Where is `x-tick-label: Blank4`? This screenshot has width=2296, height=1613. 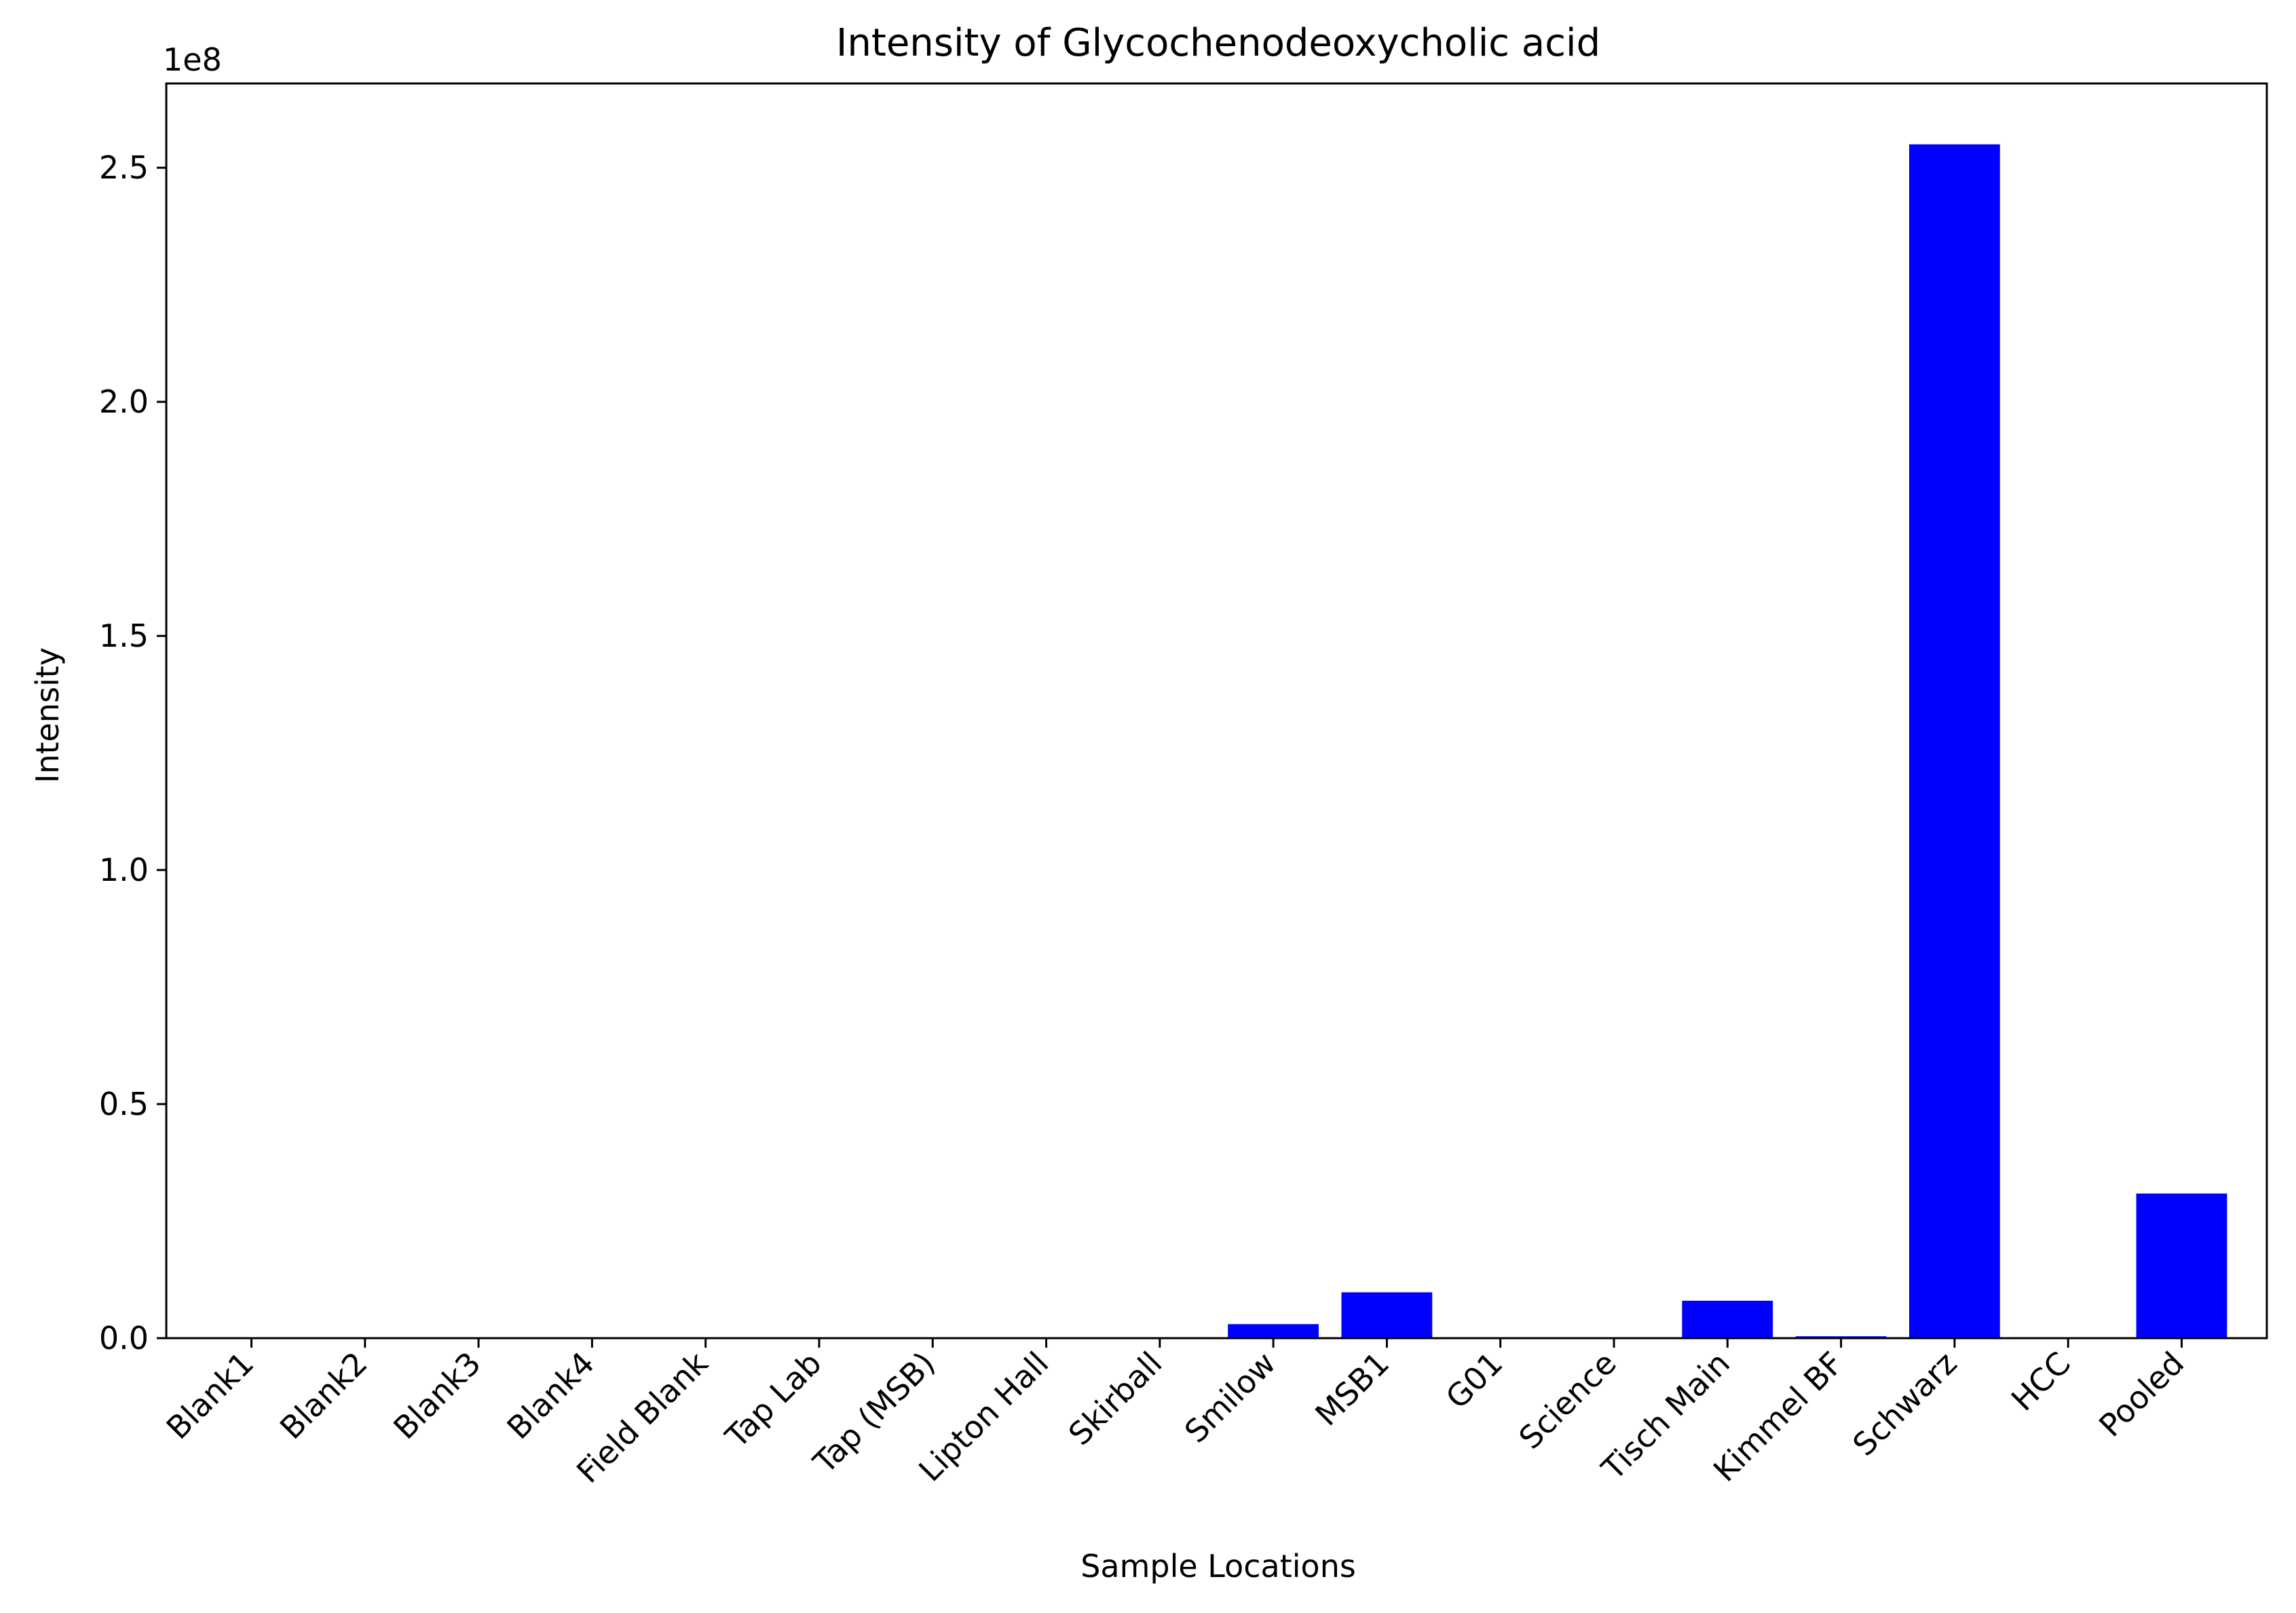 x-tick-label: Blank4 is located at coordinates (551, 1396).